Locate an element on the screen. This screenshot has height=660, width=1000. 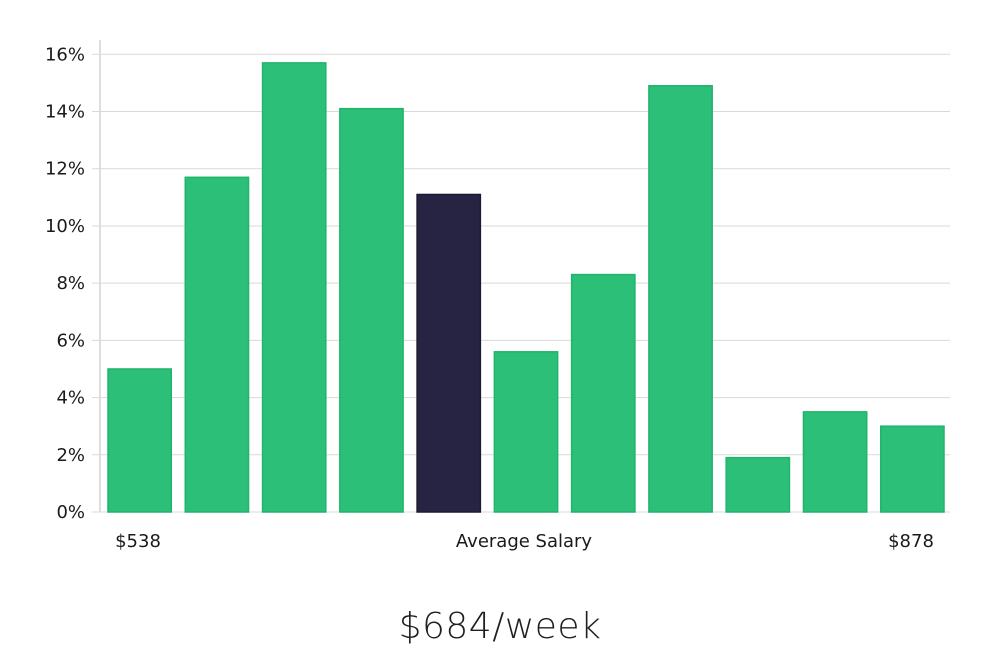
x-label-max: $878 is located at coordinates (911, 541).